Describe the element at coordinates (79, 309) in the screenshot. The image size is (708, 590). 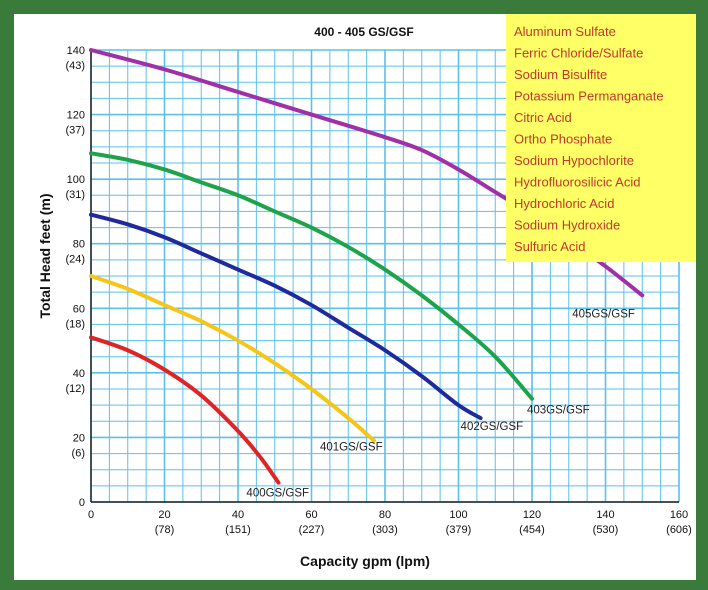
I see `y-tick-label: 60` at that location.